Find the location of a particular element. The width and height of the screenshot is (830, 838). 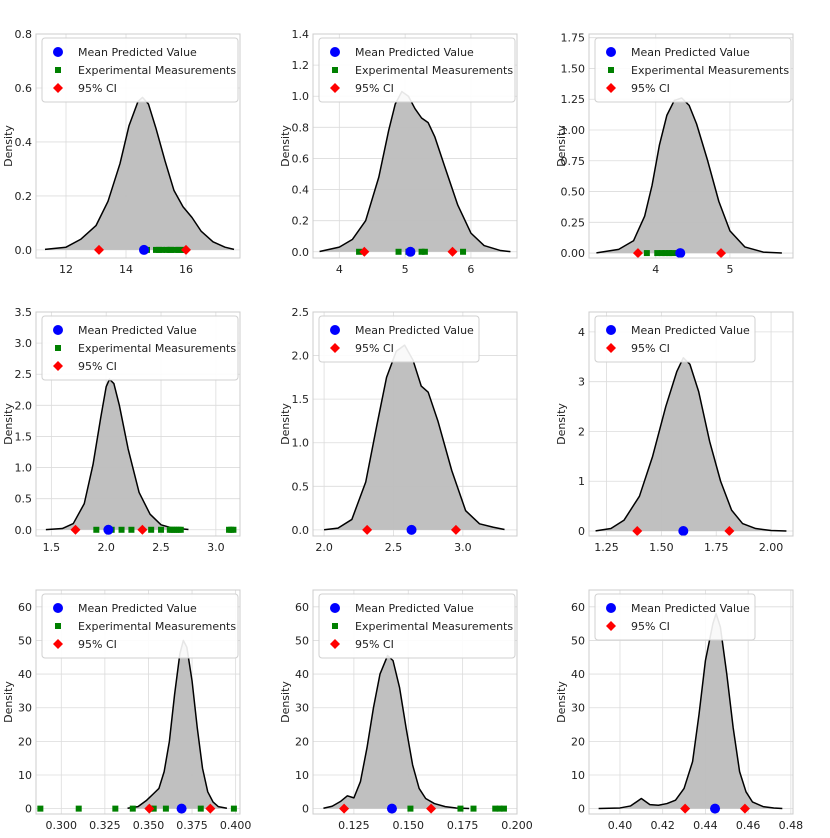

y-tick-label: 3.5 is located at coordinates (24, 312).